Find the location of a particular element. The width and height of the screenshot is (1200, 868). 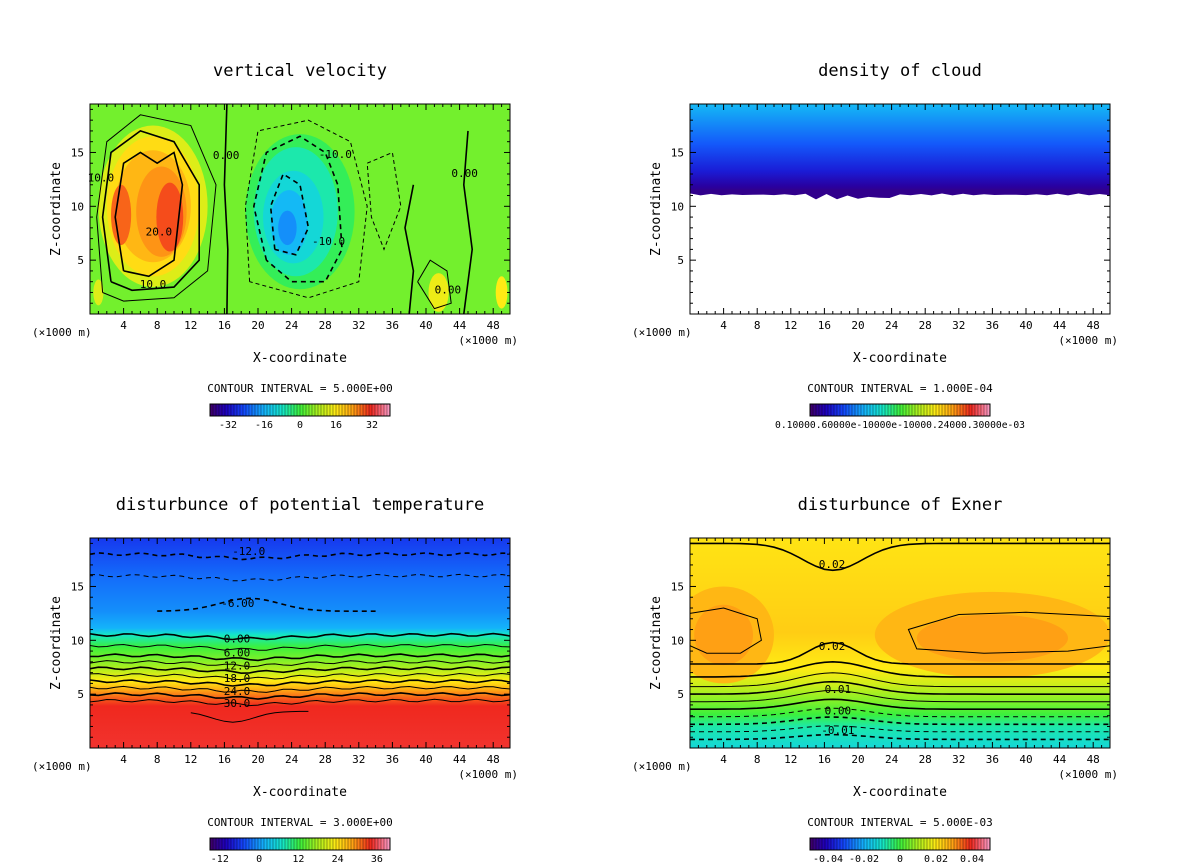

x-tick-label: 44 is located at coordinates (1060, 325).